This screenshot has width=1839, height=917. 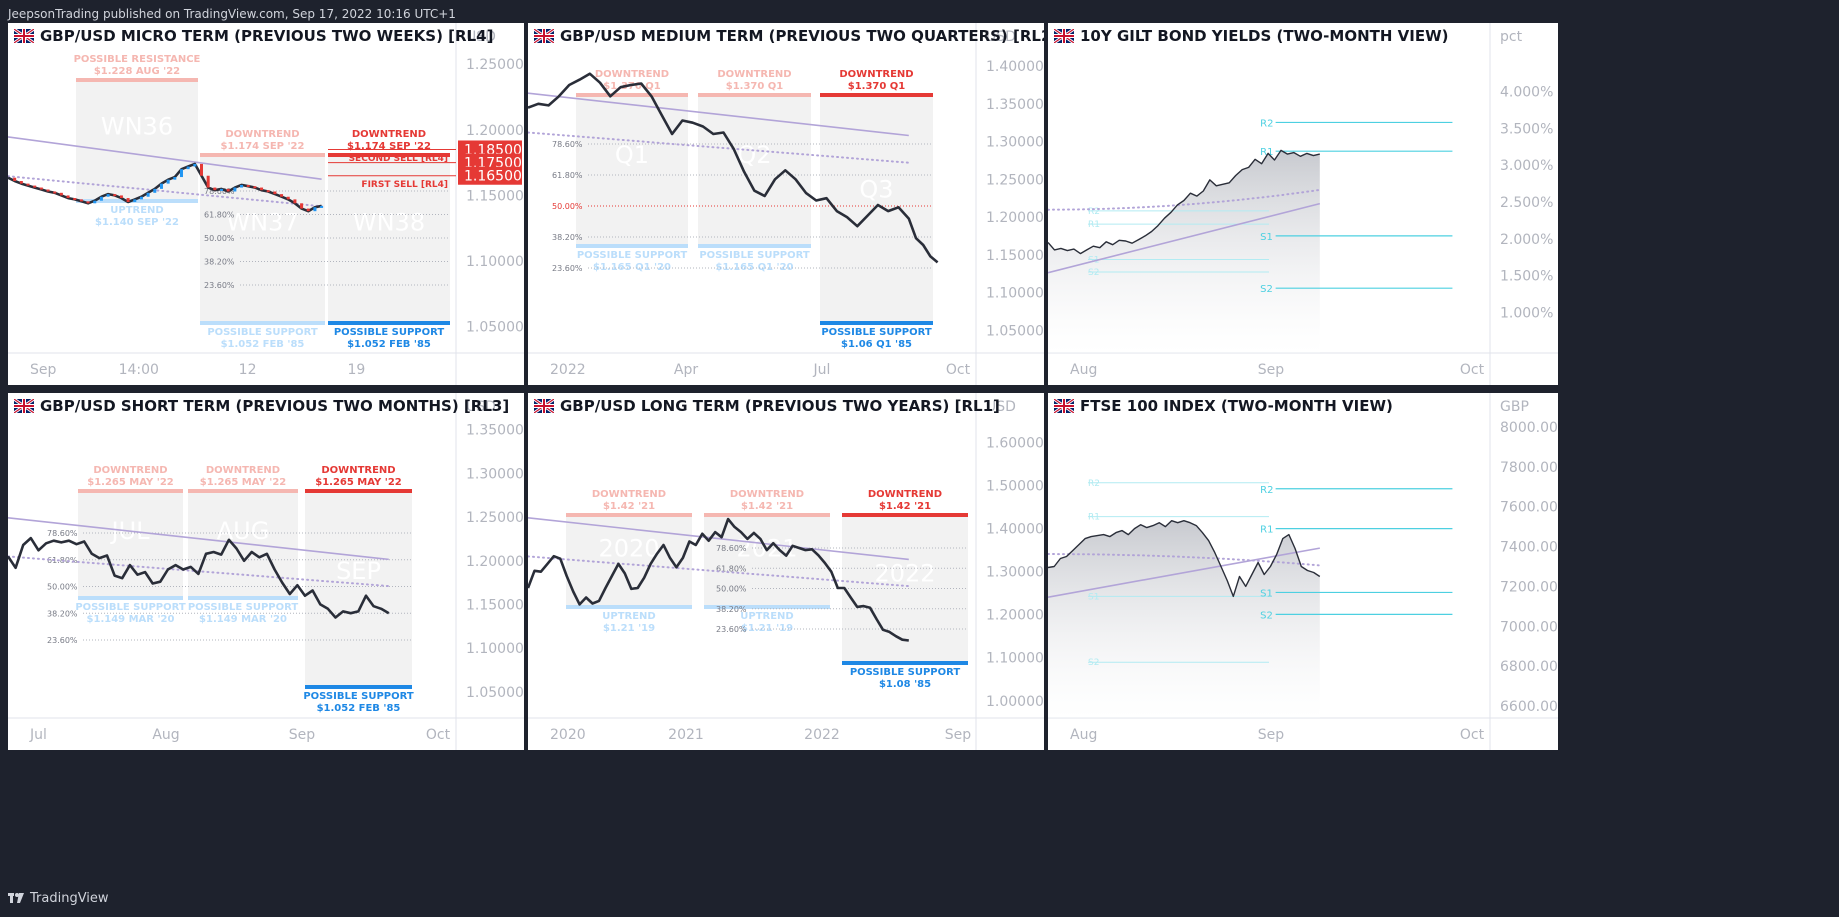 I want to click on tradingview-logo-icon, so click(x=16, y=898).